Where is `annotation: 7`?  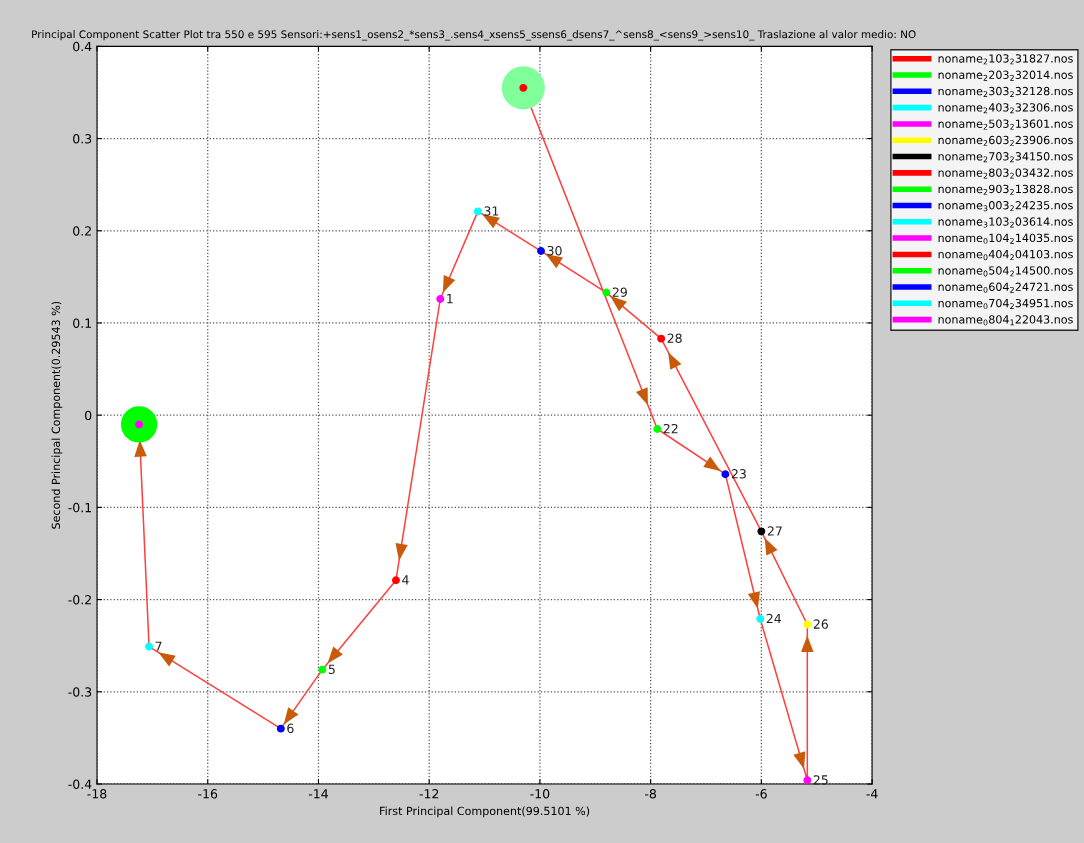 annotation: 7 is located at coordinates (158, 646).